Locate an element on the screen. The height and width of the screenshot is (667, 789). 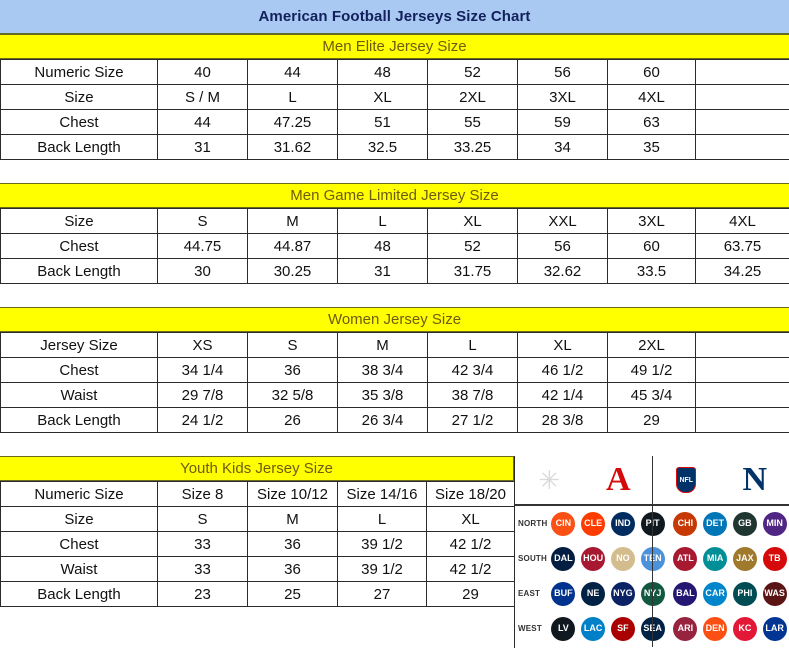
afc-team-logos: BUFNENYGNYJ is located at coordinates (608, 593).